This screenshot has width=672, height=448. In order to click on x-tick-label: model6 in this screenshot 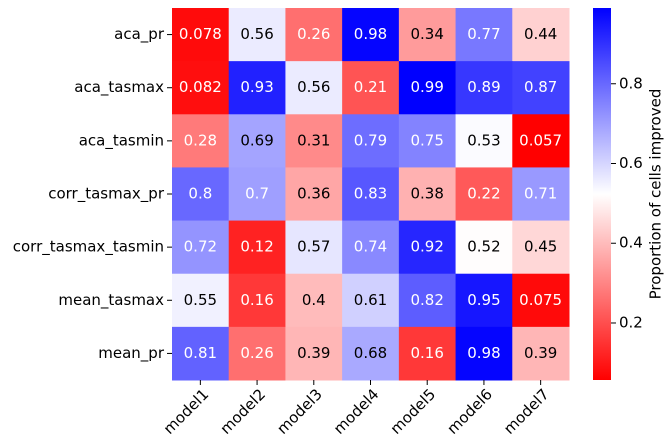, I will do `click(469, 411)`.